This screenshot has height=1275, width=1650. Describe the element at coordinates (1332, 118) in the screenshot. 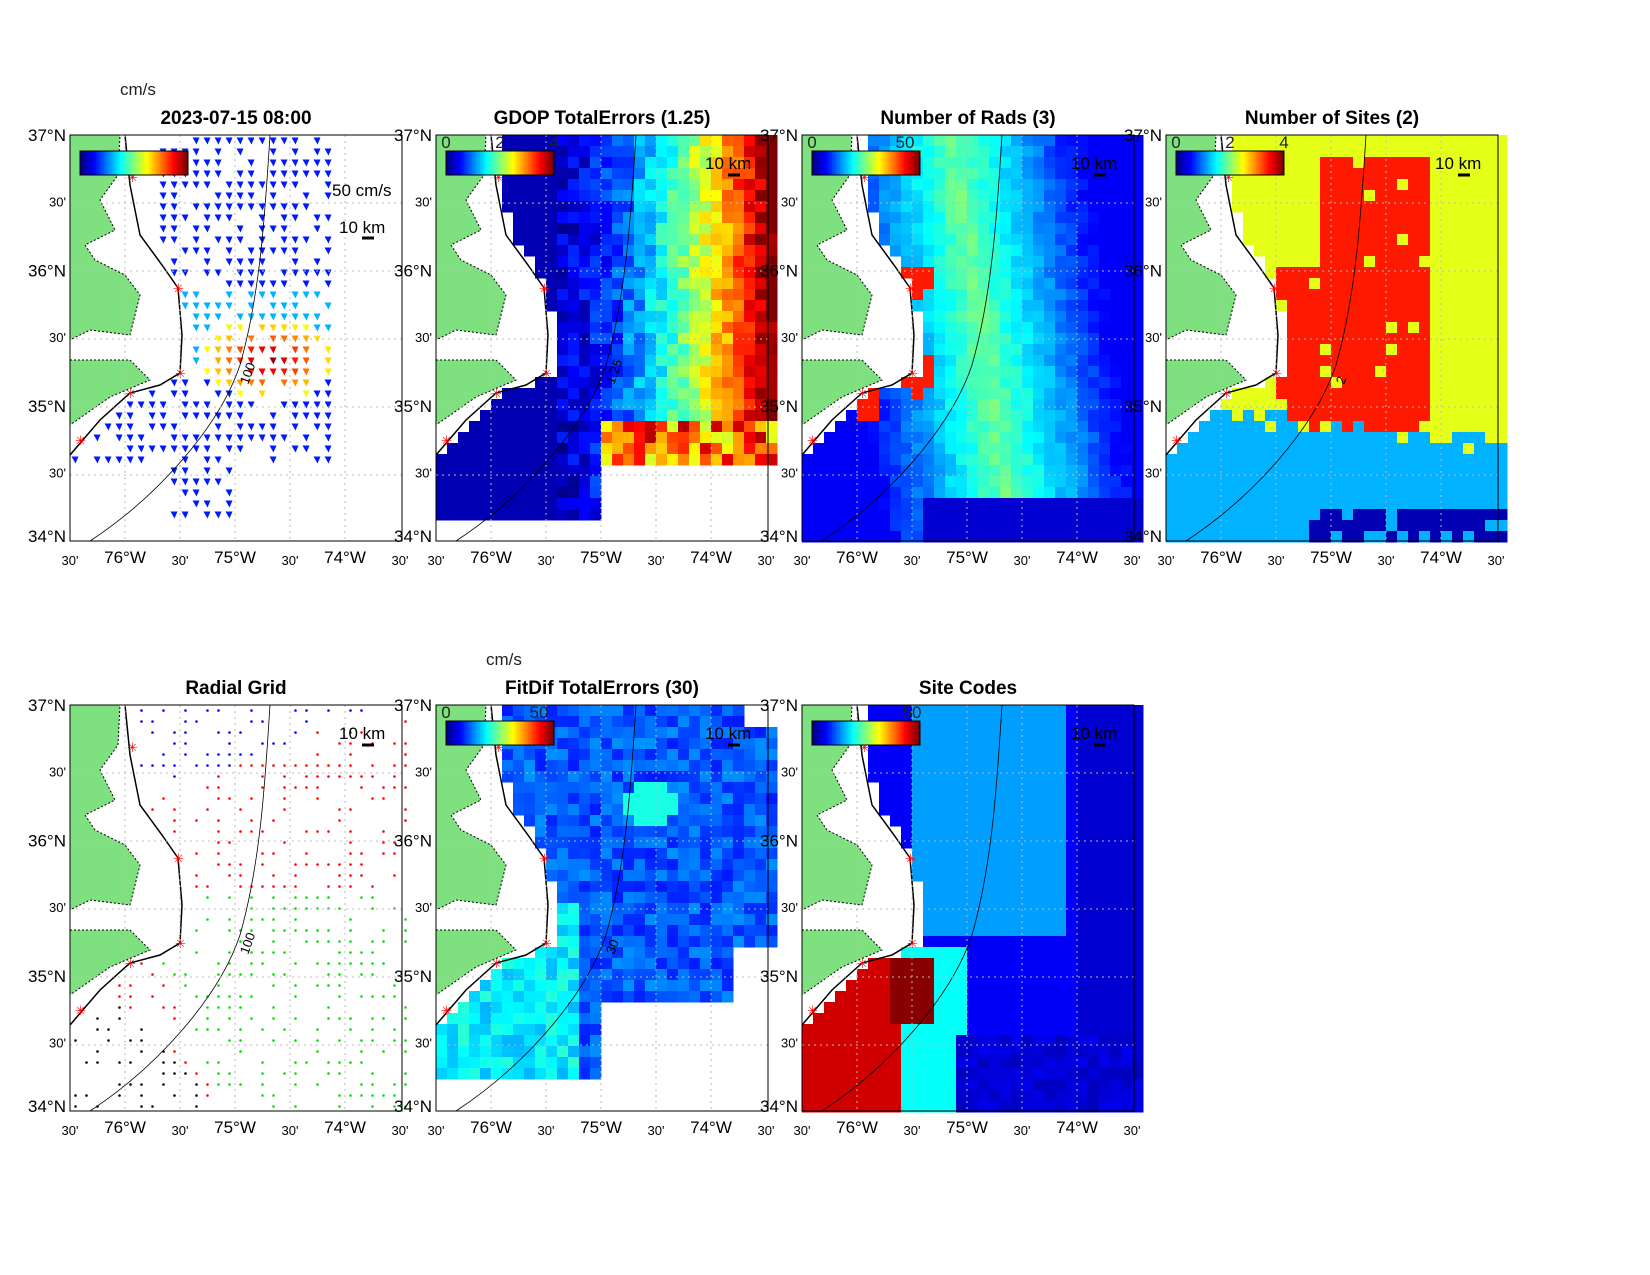

I see `panel-title: Number of Sites (2)` at that location.